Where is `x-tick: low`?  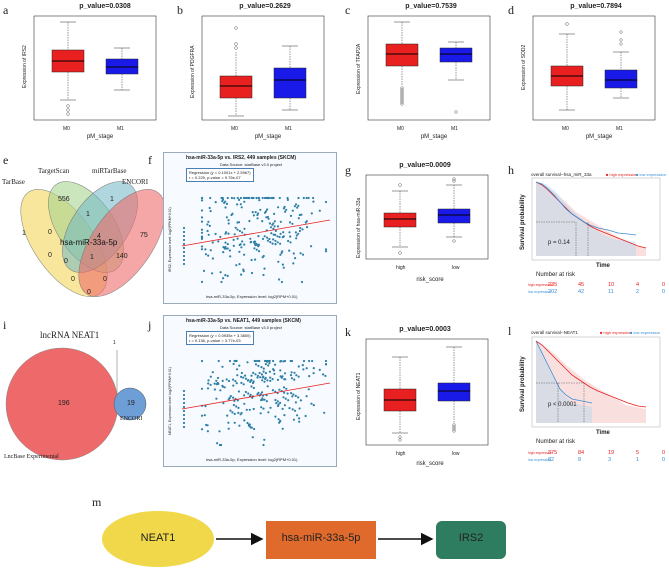 x-tick: low is located at coordinates (456, 268).